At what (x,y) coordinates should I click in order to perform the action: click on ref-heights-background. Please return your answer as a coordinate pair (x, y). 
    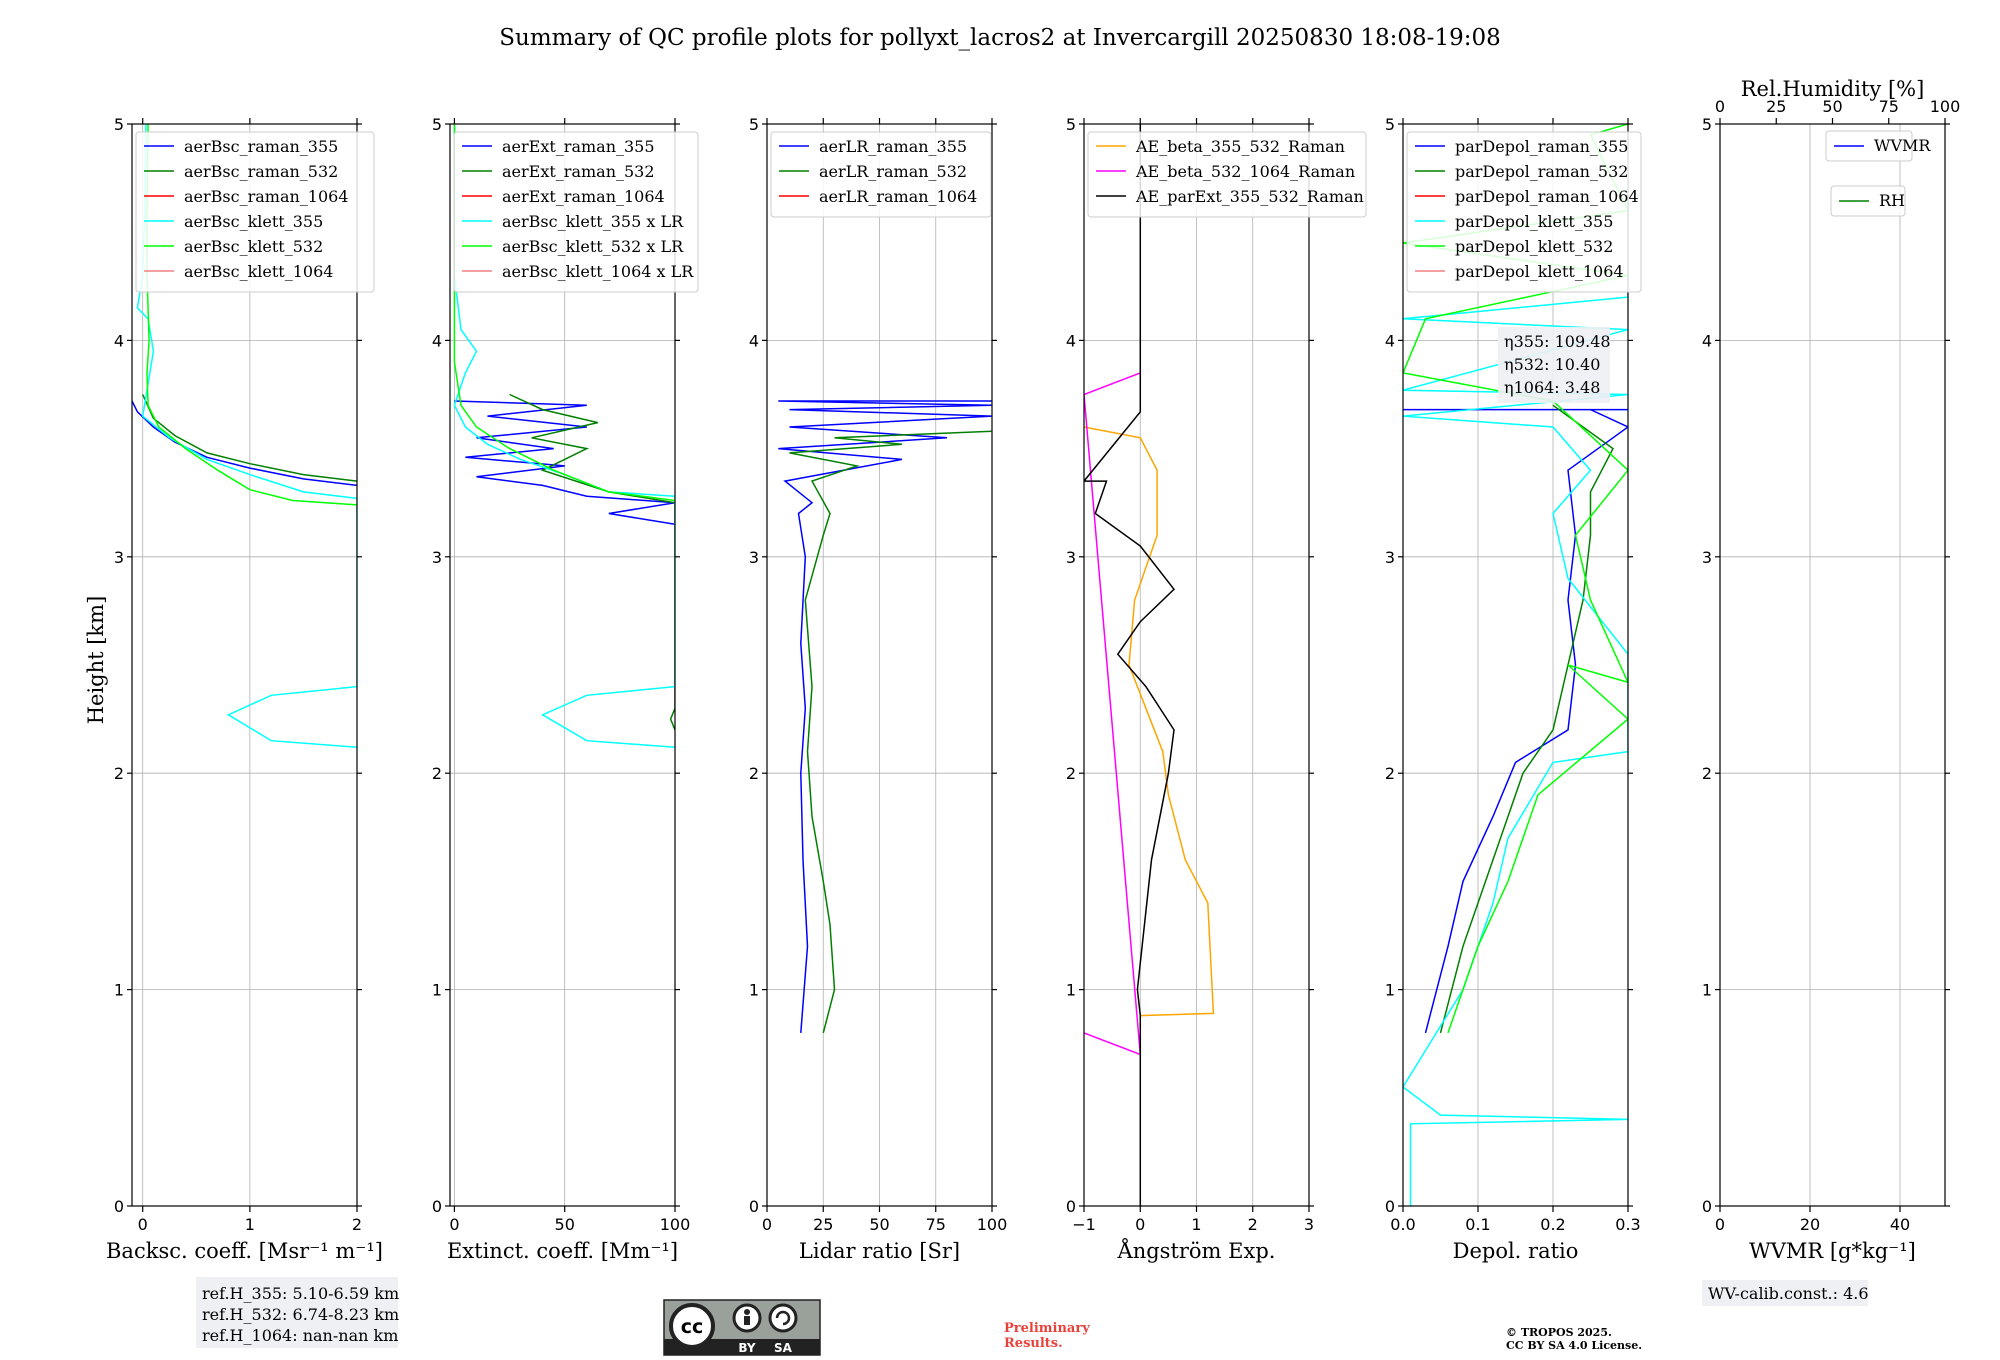
    Looking at the image, I should click on (297, 1312).